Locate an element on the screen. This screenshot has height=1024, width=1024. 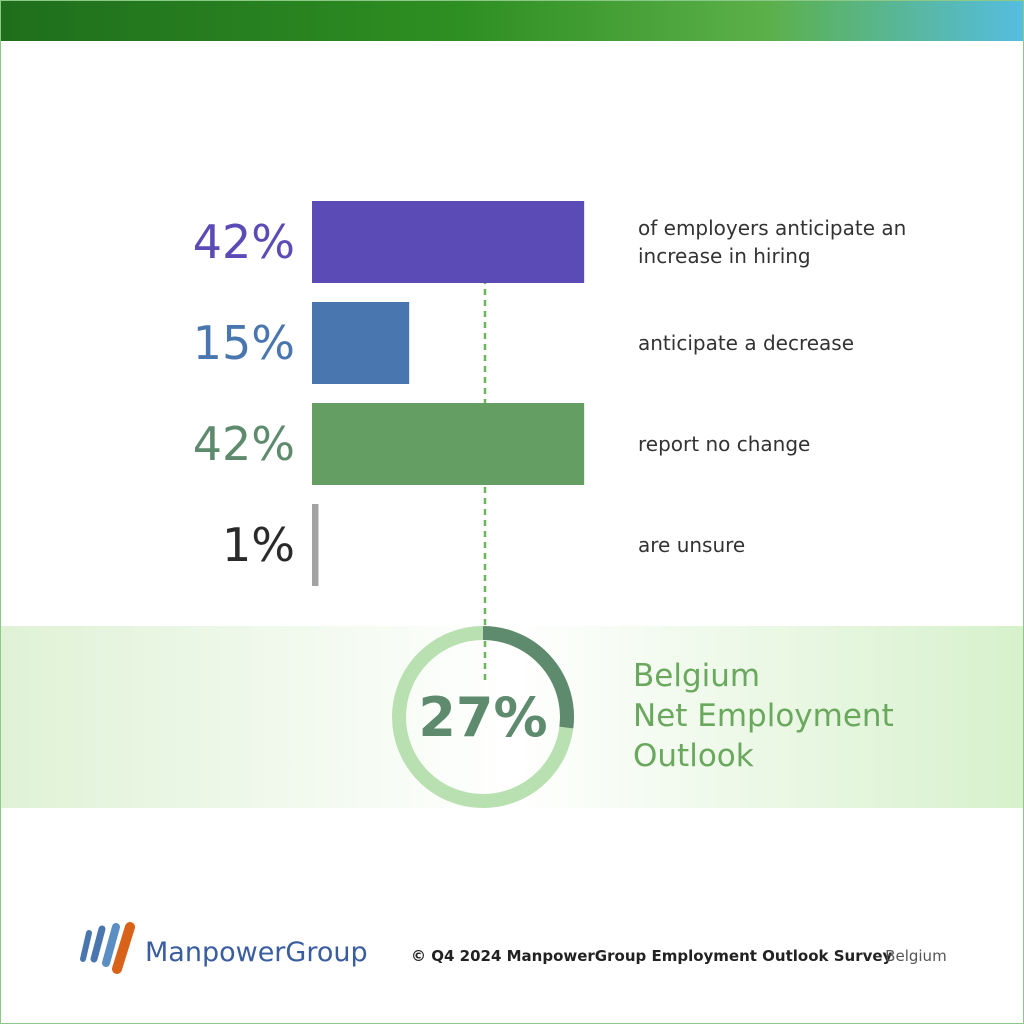
donut-title: Outlook is located at coordinates (693, 756).